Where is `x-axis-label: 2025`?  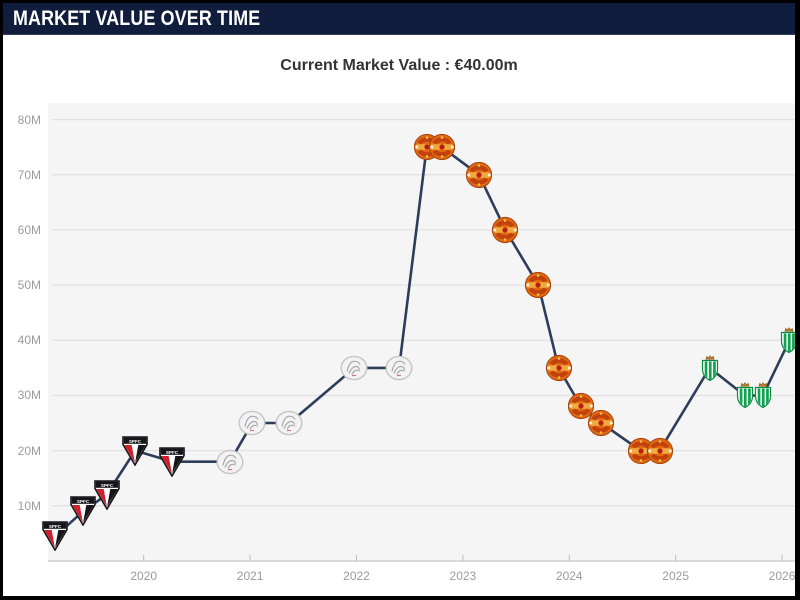
x-axis-label: 2025 is located at coordinates (676, 576).